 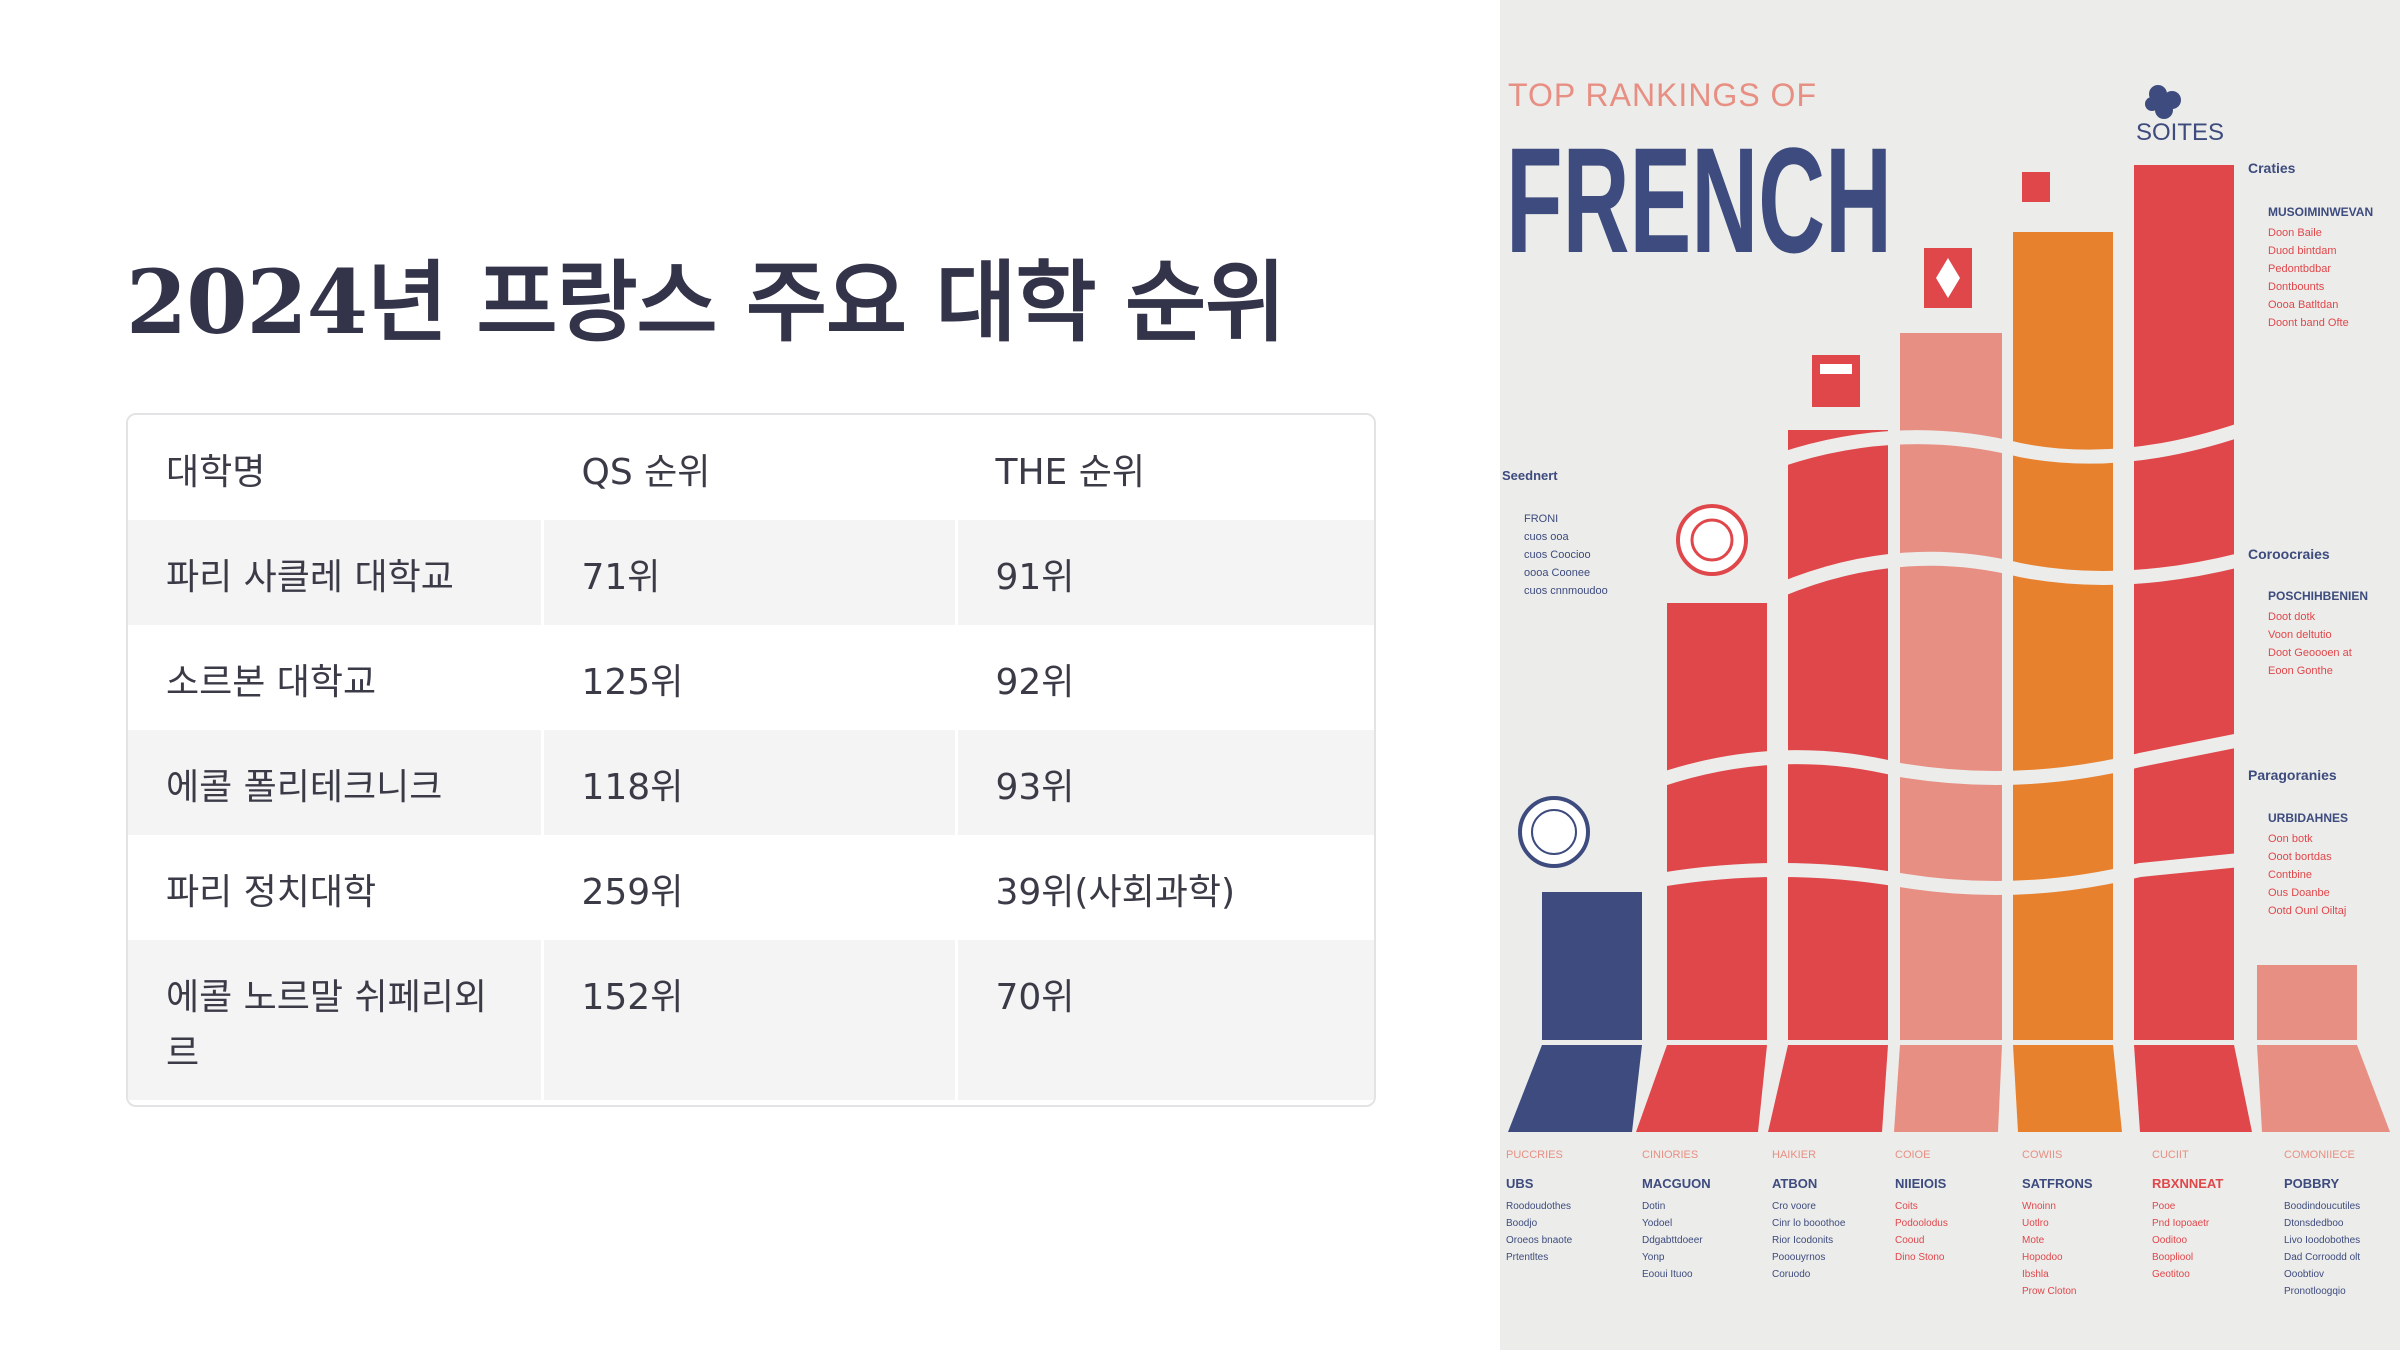 What do you see at coordinates (2299, 269) in the screenshot?
I see `side-legend-item: Pedontbdbar` at bounding box center [2299, 269].